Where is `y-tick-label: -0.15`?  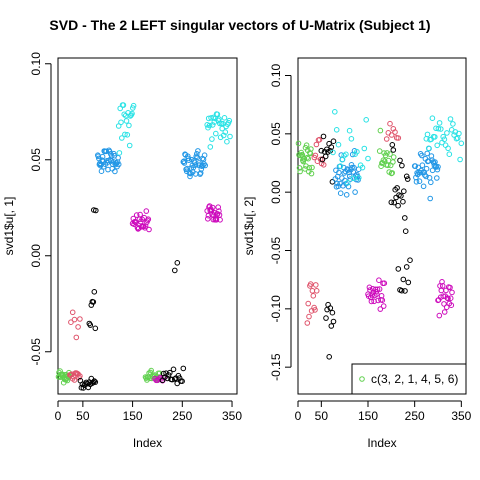
y-tick-label: -0.15 is located at coordinates (276, 367).